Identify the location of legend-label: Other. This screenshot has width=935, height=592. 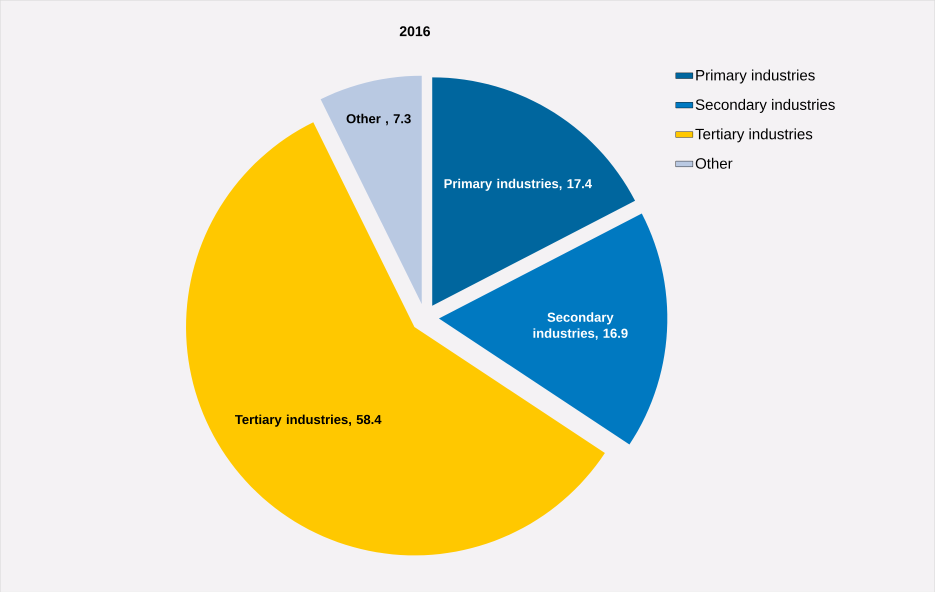
(714, 163).